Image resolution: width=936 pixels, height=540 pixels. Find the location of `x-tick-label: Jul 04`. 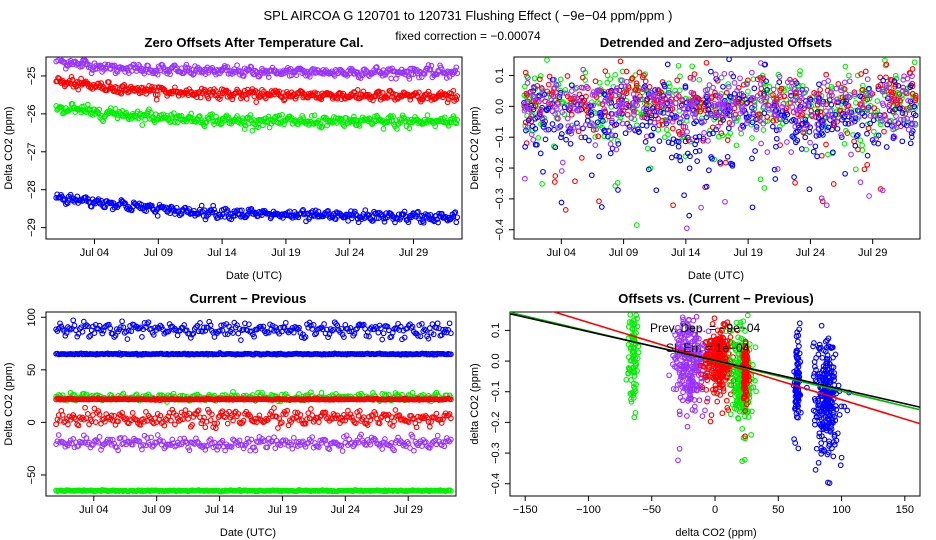

x-tick-label: Jul 04 is located at coordinates (561, 253).